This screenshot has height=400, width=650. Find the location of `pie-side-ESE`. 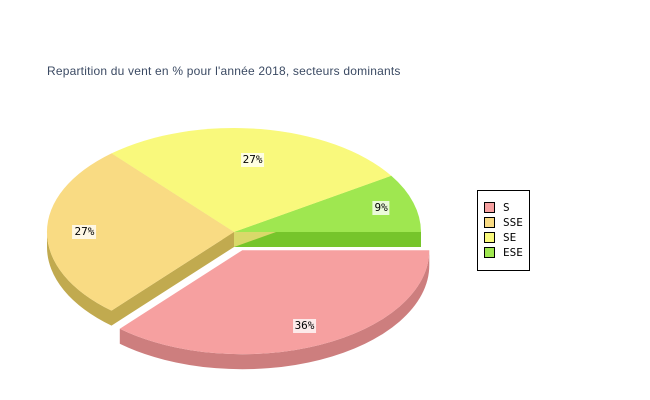

pie-side-ESE is located at coordinates (327, 239).